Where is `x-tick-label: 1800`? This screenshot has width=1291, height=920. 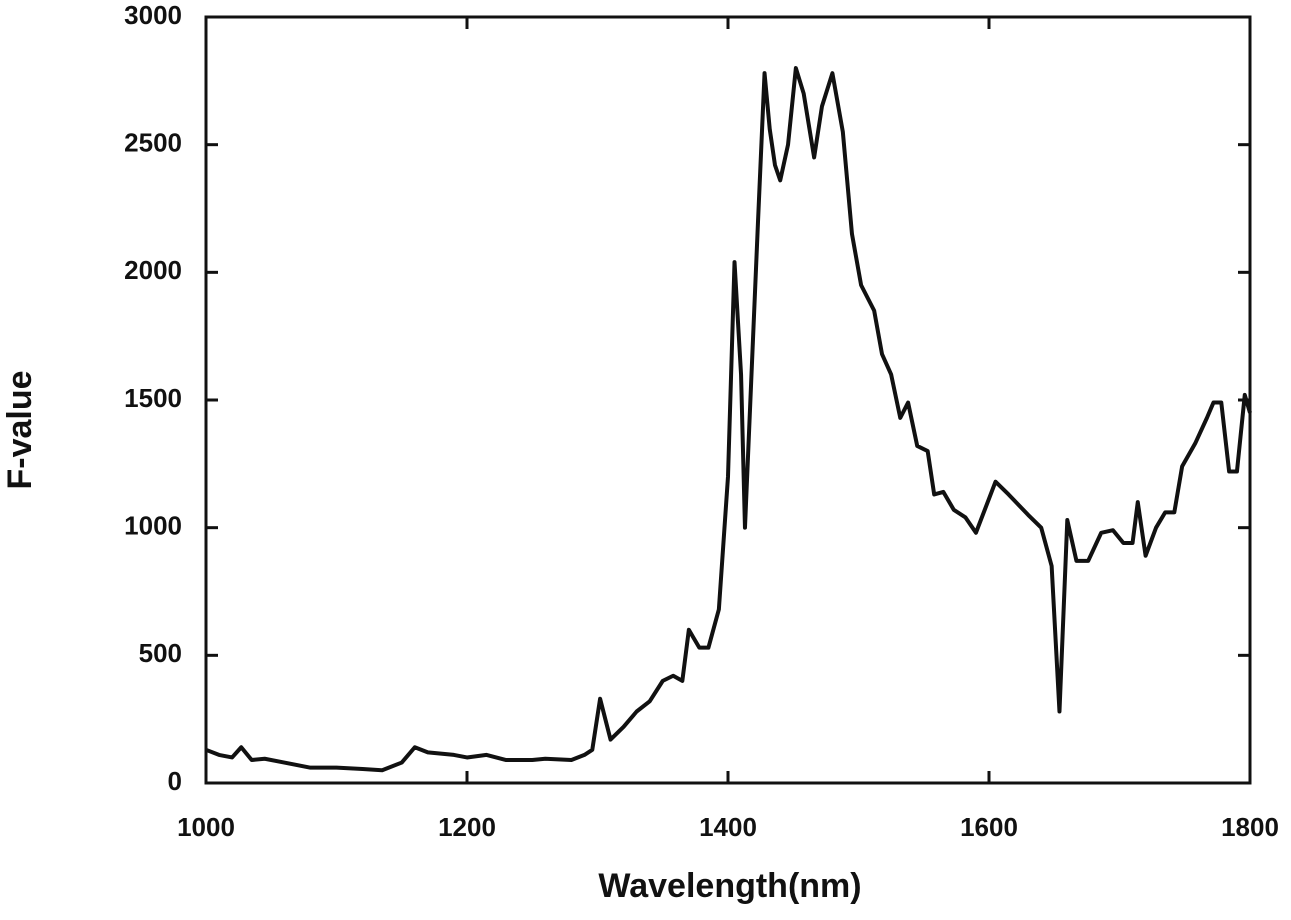 x-tick-label: 1800 is located at coordinates (1250, 827).